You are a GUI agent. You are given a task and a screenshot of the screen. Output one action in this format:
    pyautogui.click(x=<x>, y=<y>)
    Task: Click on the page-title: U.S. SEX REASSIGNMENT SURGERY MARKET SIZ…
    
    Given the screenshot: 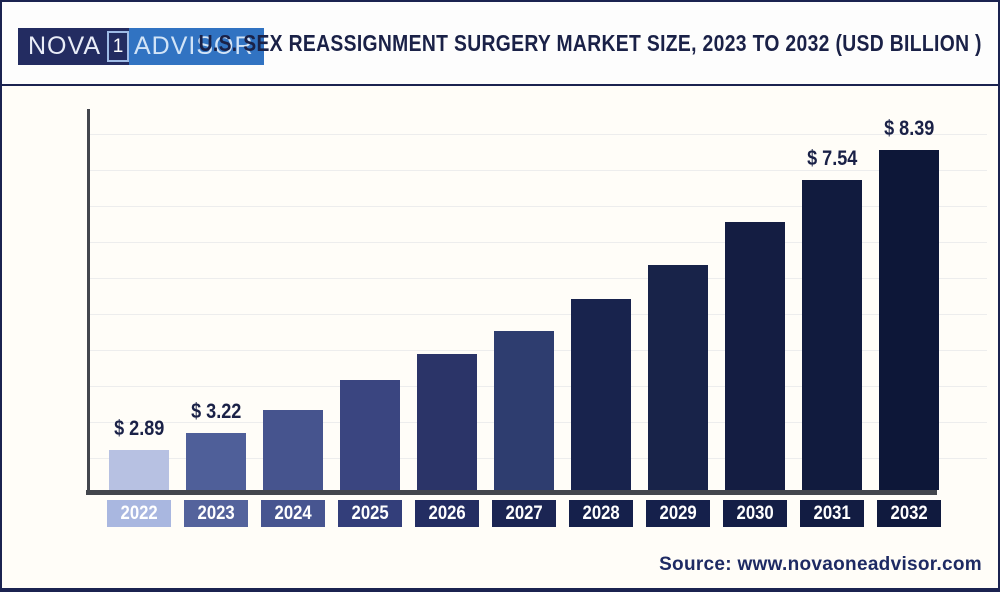 What is the action you would take?
    pyautogui.click(x=590, y=42)
    